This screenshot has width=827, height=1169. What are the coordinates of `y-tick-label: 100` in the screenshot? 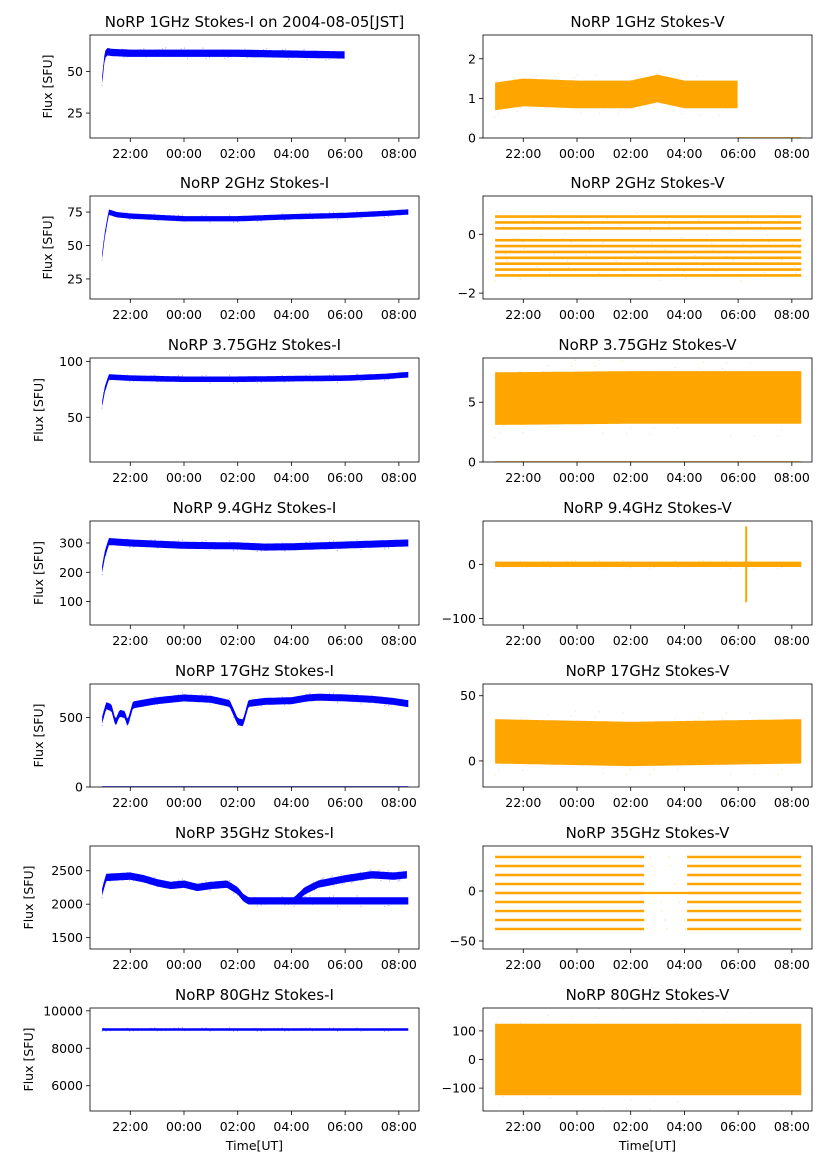 It's located at (71, 601).